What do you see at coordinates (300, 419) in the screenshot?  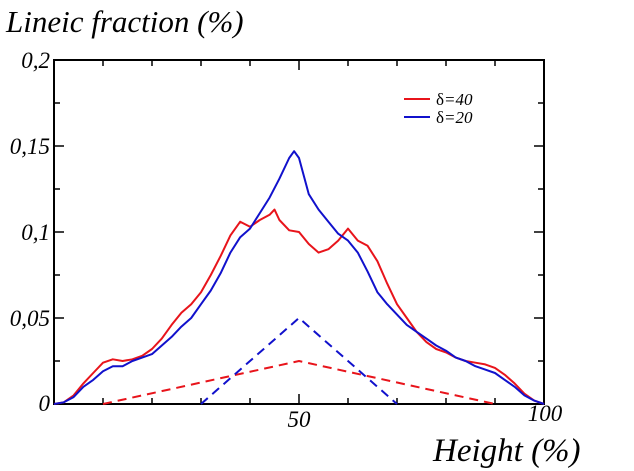 I see `x-tick-label-50: 50` at bounding box center [300, 419].